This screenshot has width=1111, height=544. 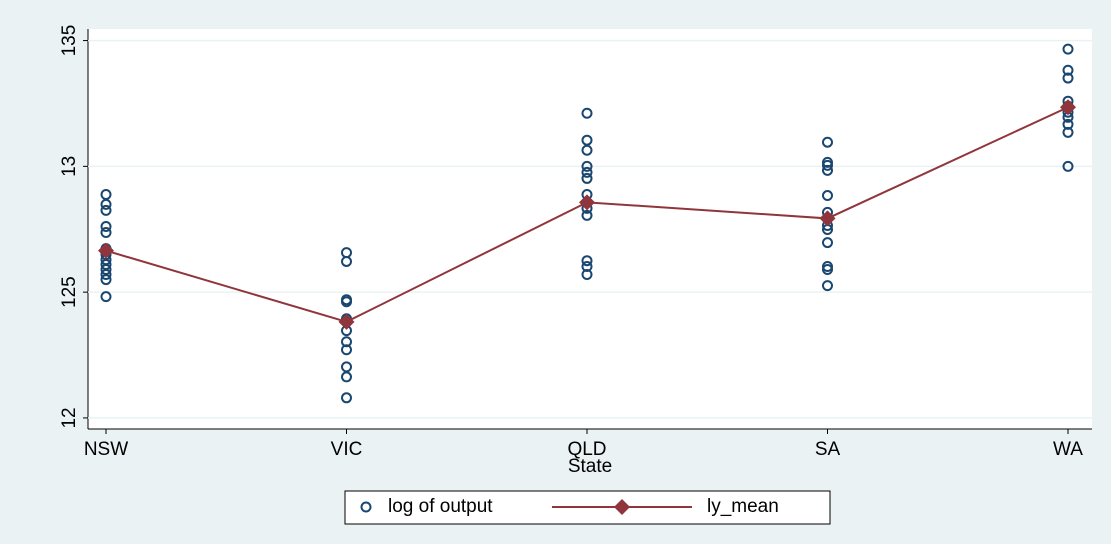 I want to click on x-tick-label: QLD, so click(x=586, y=449).